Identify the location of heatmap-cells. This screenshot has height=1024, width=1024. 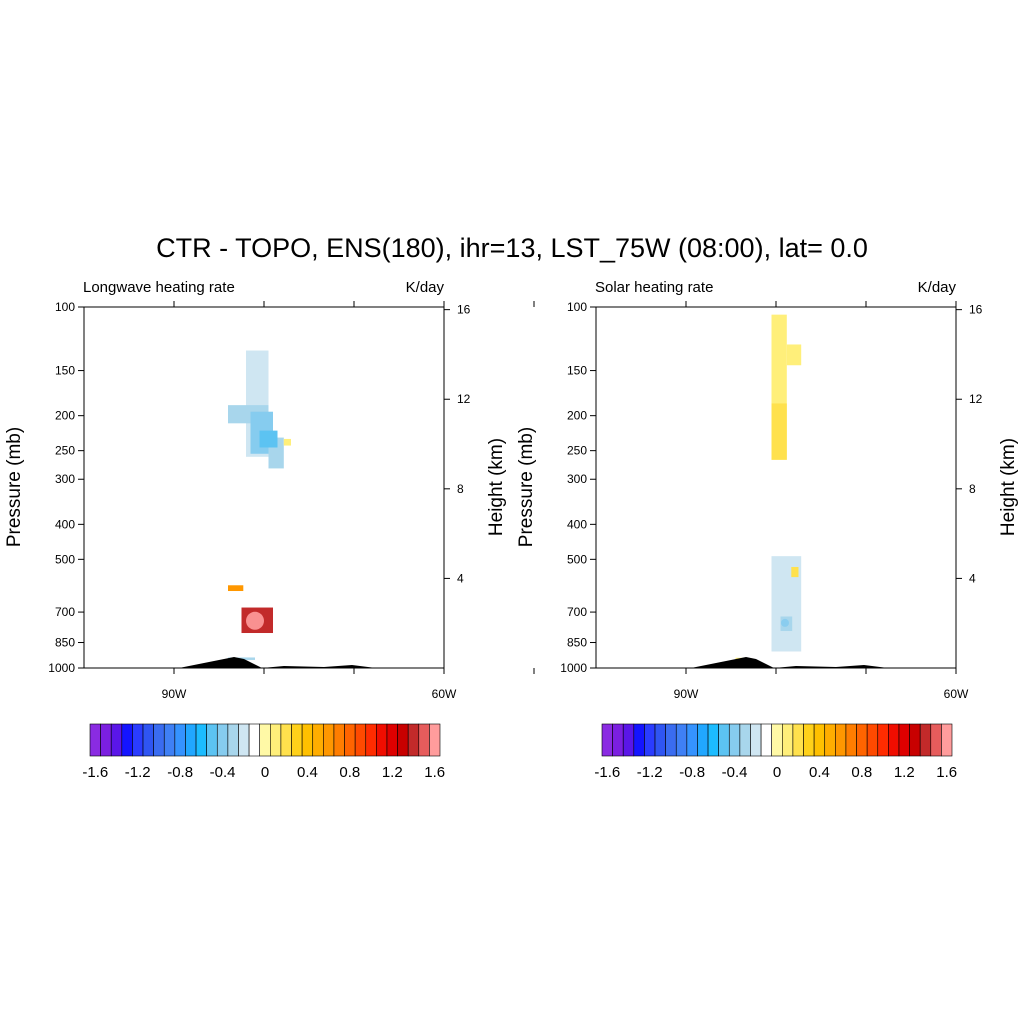
(768, 487).